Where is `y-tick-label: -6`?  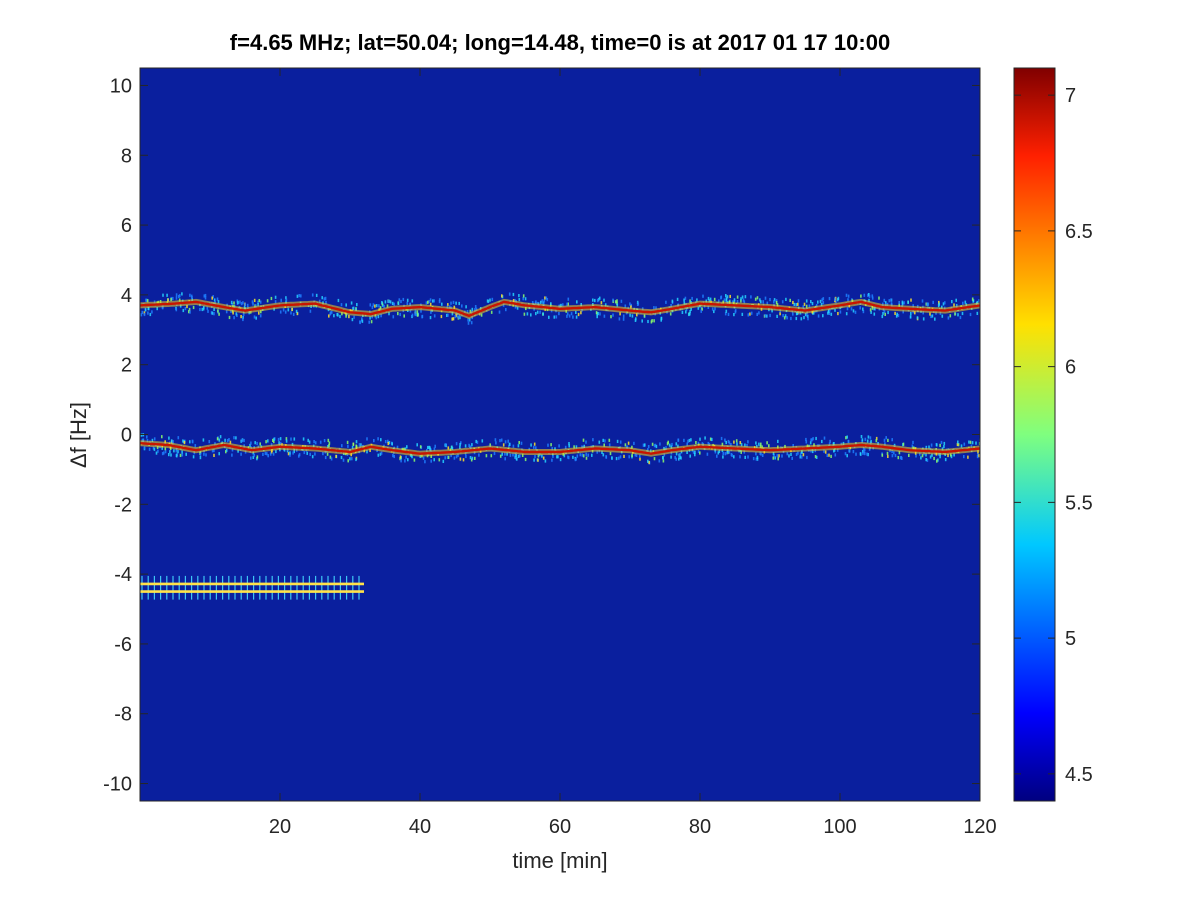
y-tick-label: -6 is located at coordinates (123, 645).